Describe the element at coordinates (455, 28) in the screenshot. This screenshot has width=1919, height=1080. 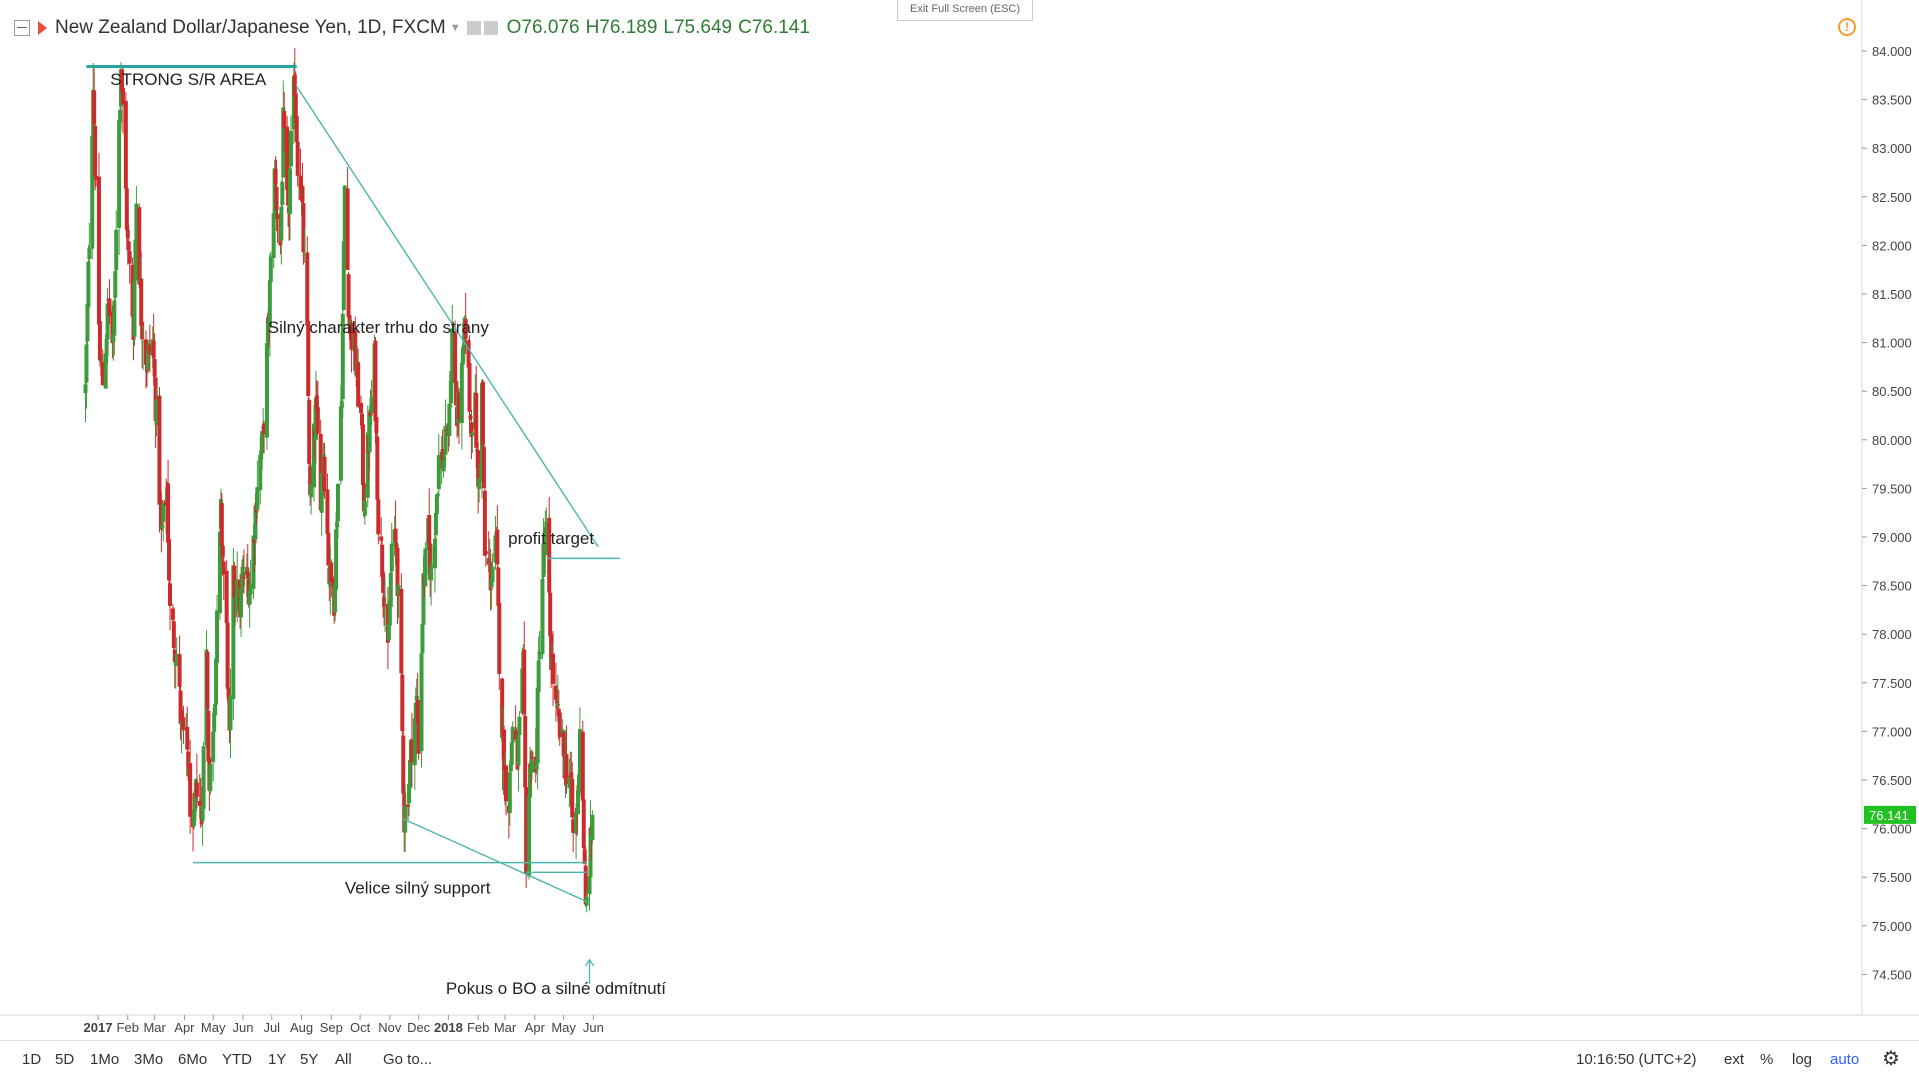
I see `chevron-down-icon: ▼` at that location.